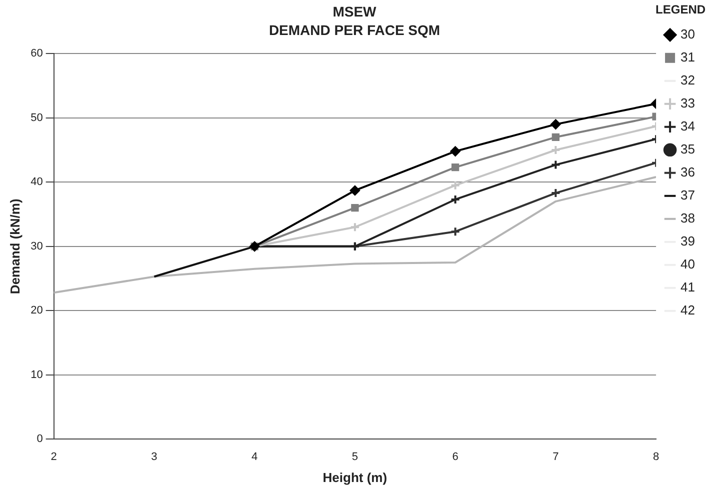  What do you see at coordinates (53, 456) in the screenshot?
I see `x-tick-label: 2` at bounding box center [53, 456].